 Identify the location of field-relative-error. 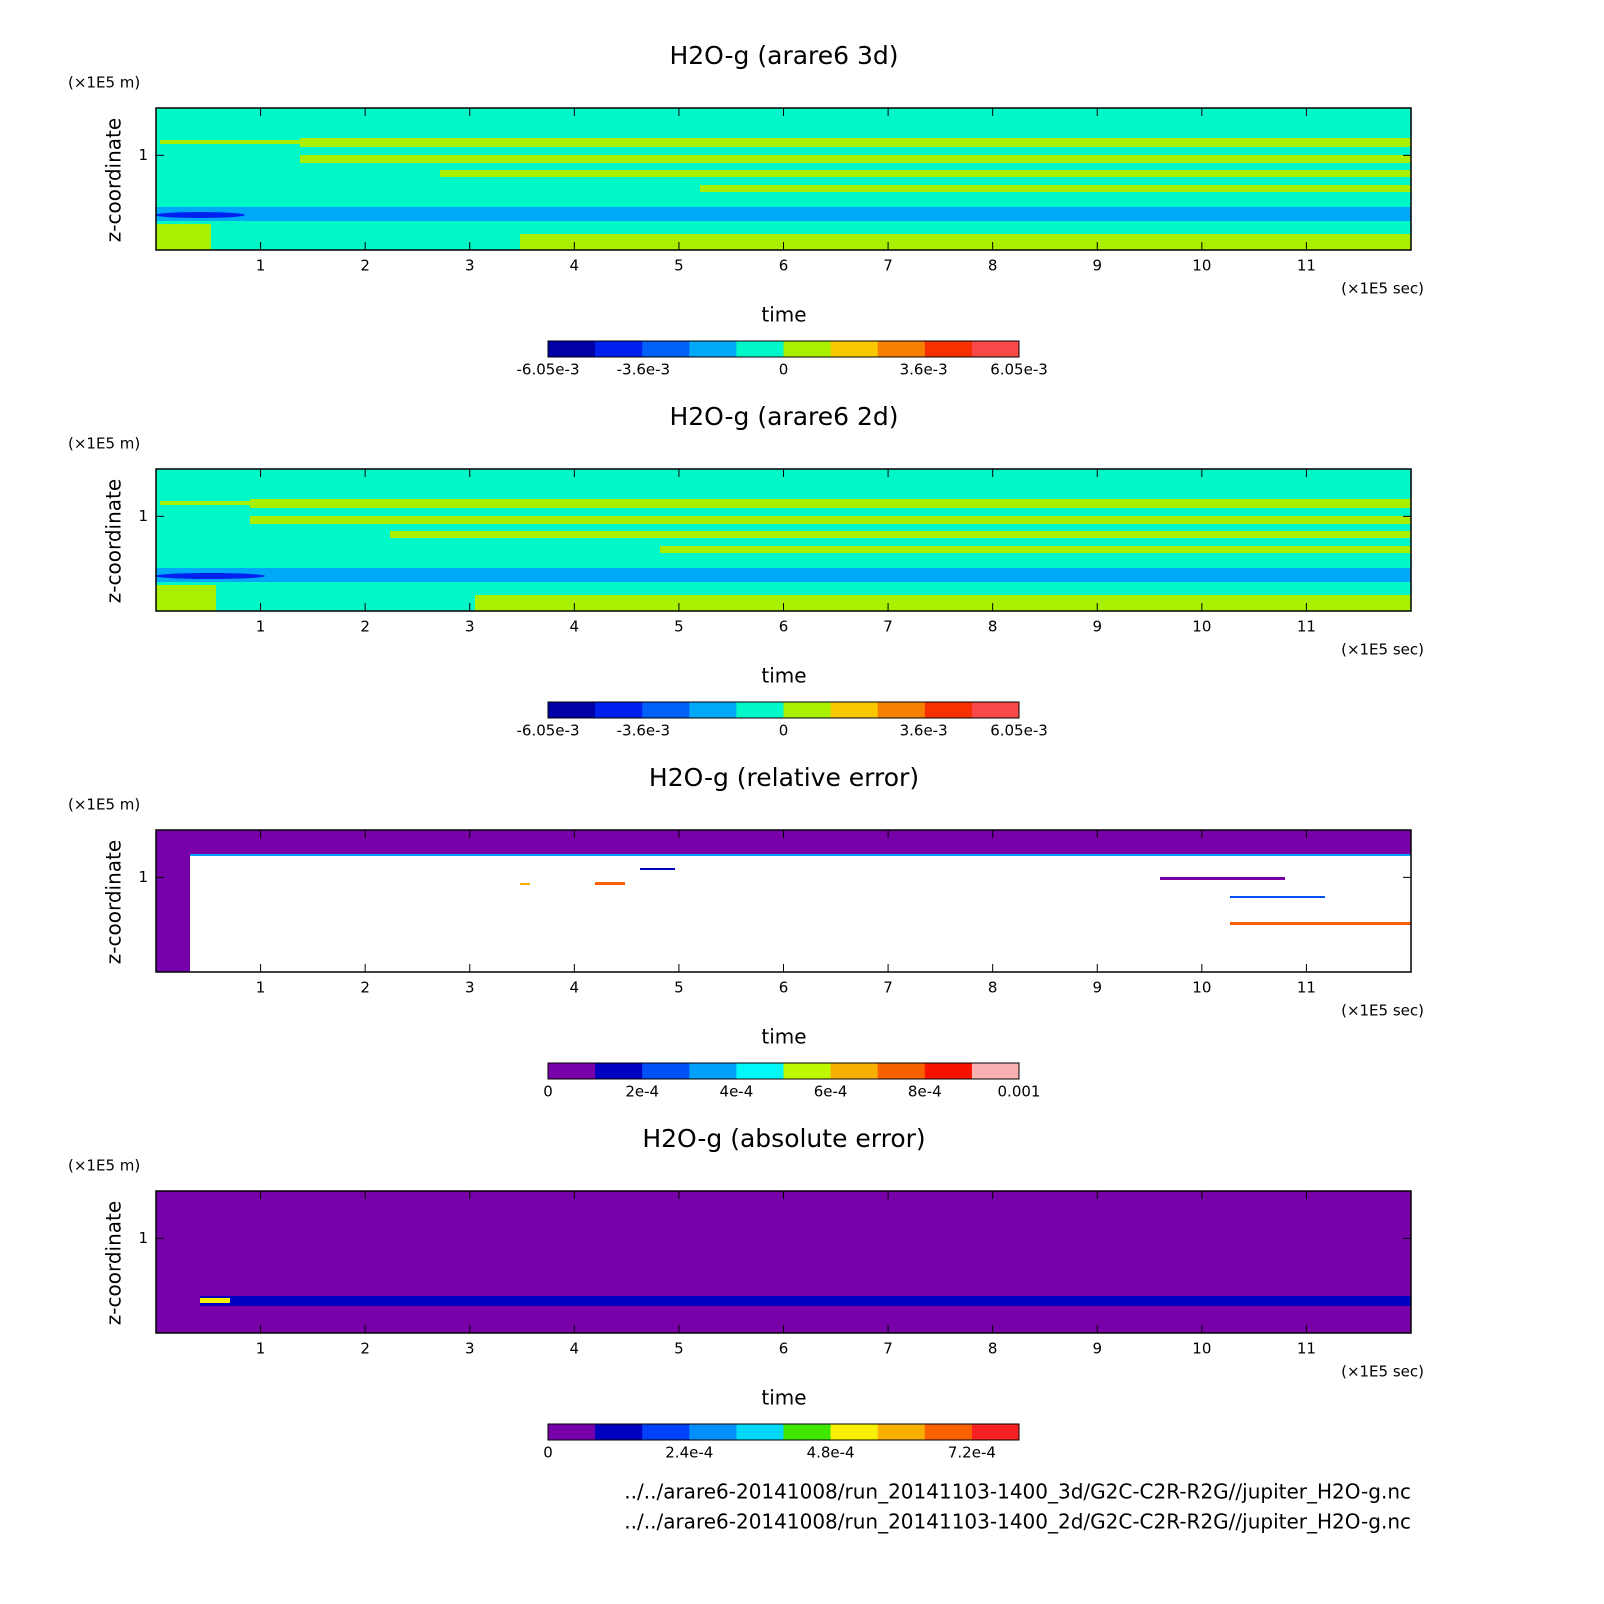
(783, 901).